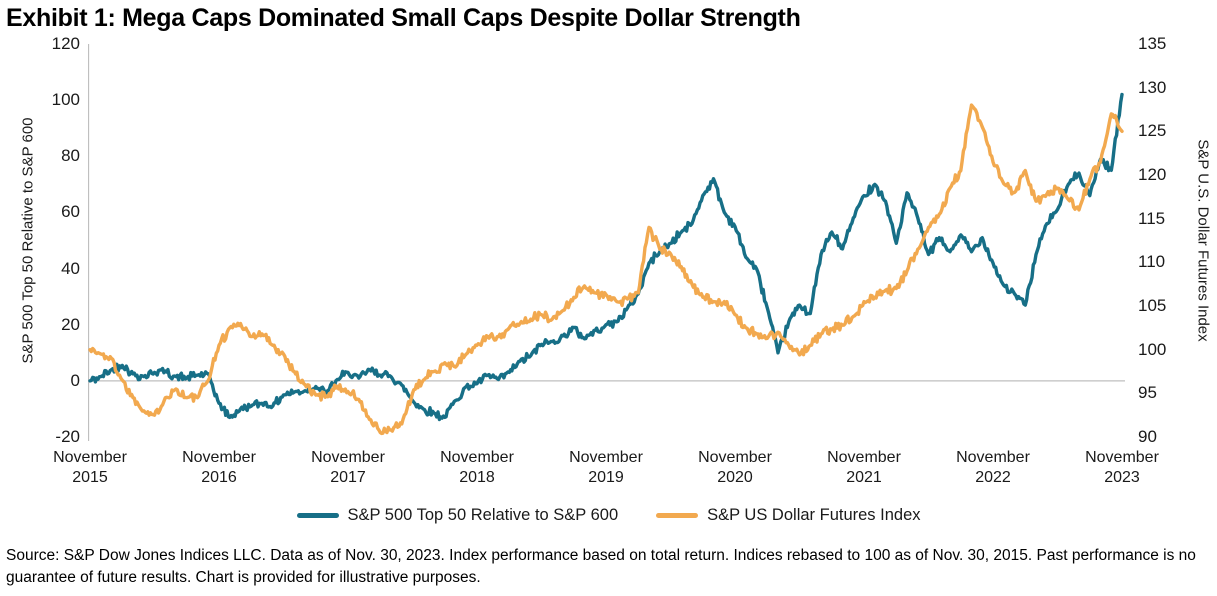  Describe the element at coordinates (1152, 131) in the screenshot. I see `y-tick-right-125: 125` at that location.